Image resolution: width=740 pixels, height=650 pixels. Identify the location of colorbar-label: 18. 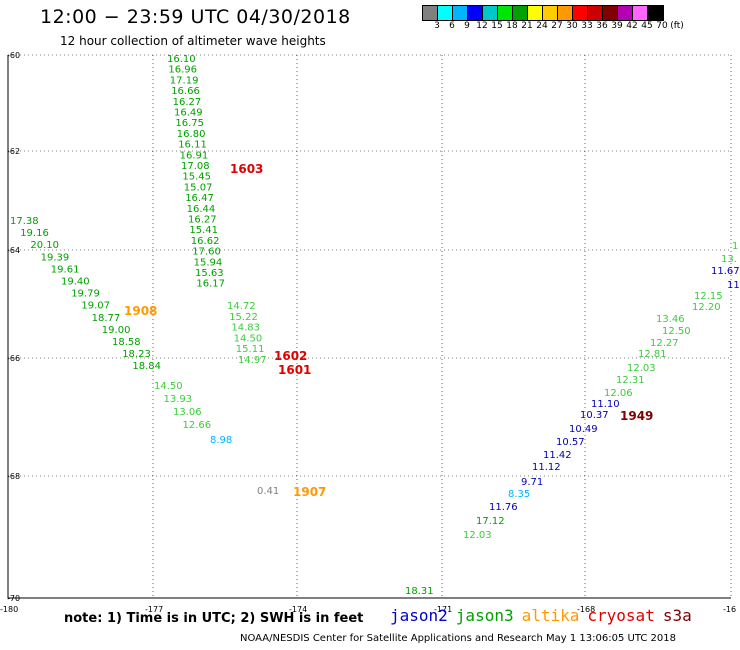
(512, 26).